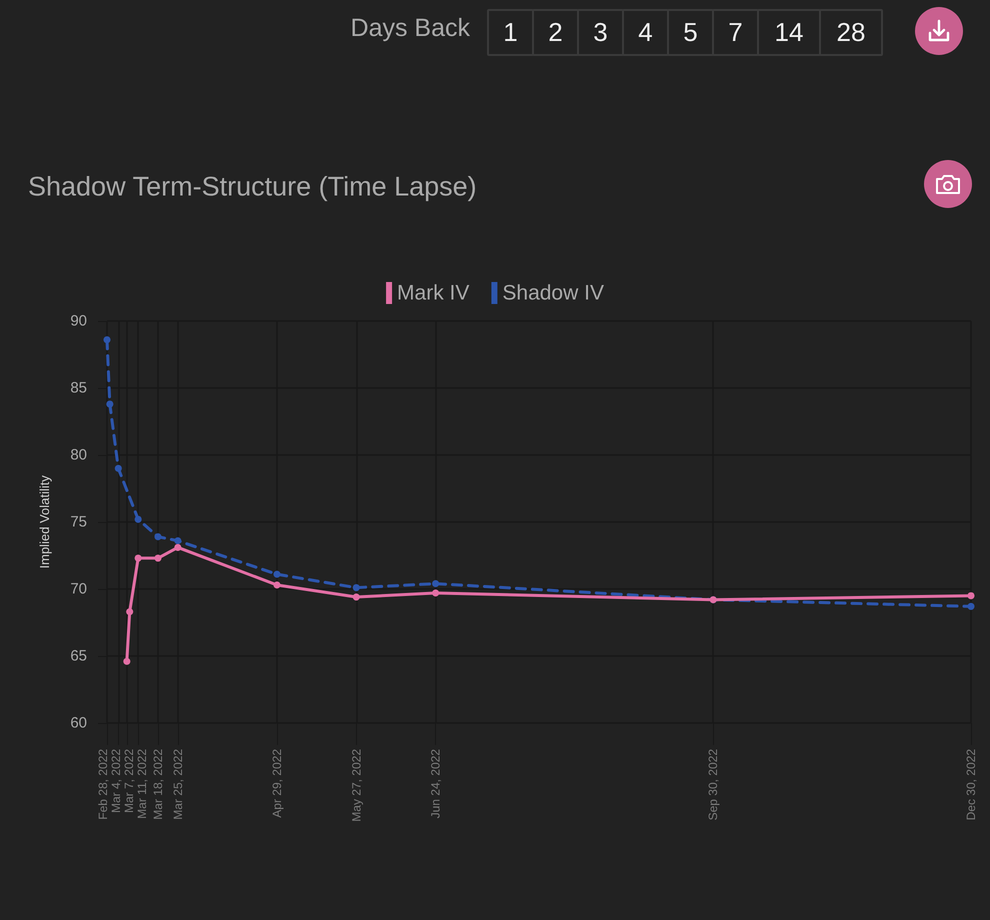  Describe the element at coordinates (78, 388) in the screenshot. I see `y-tick-label: 85` at that location.